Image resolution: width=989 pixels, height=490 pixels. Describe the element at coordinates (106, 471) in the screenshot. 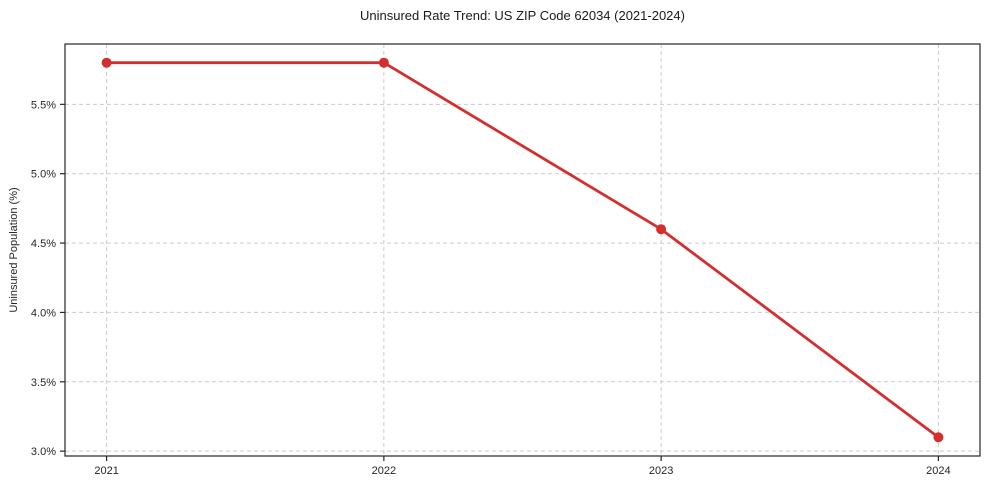

I see `x-tick-label: 2021` at that location.